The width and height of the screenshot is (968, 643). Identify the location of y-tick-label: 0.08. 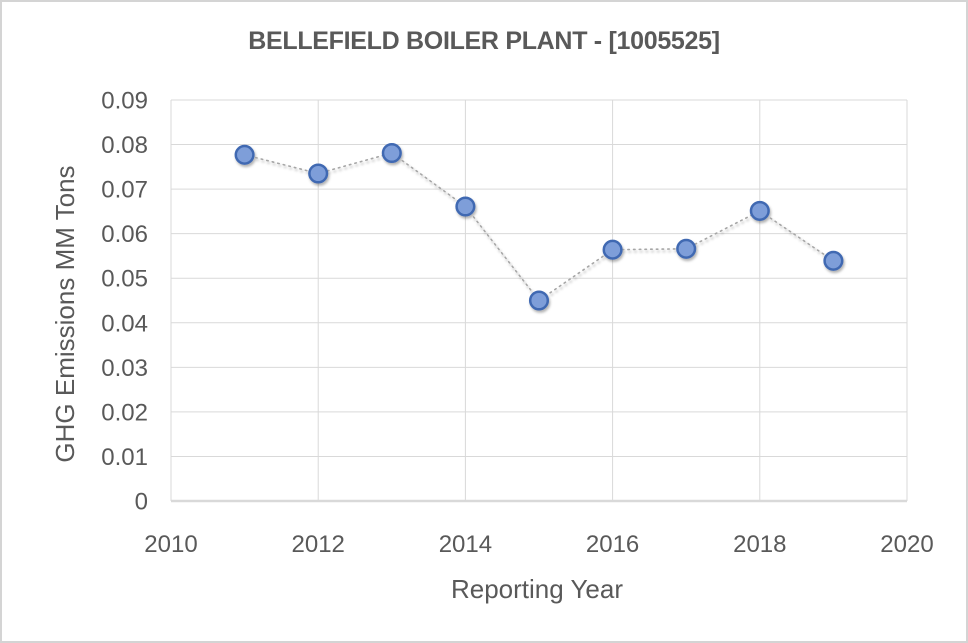
(124, 145).